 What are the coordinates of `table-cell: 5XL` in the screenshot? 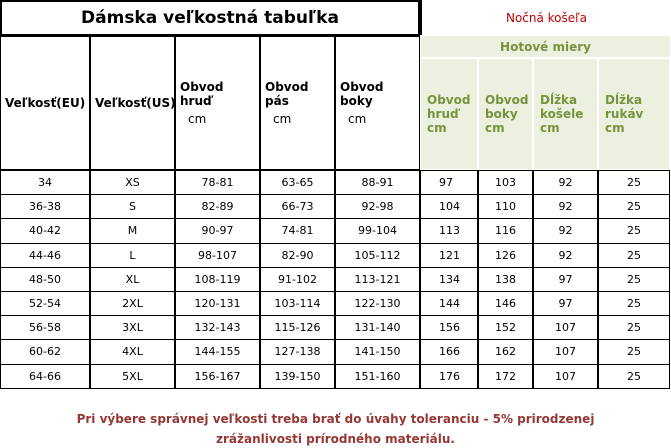 It's located at (132, 376).